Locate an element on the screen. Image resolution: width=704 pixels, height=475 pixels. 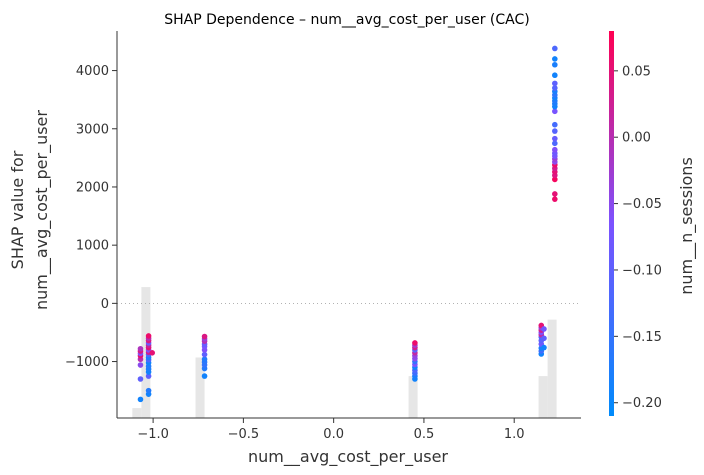
y-axis-title: SHAP value for num__avg_cost_per_user is located at coordinates (30, 210).